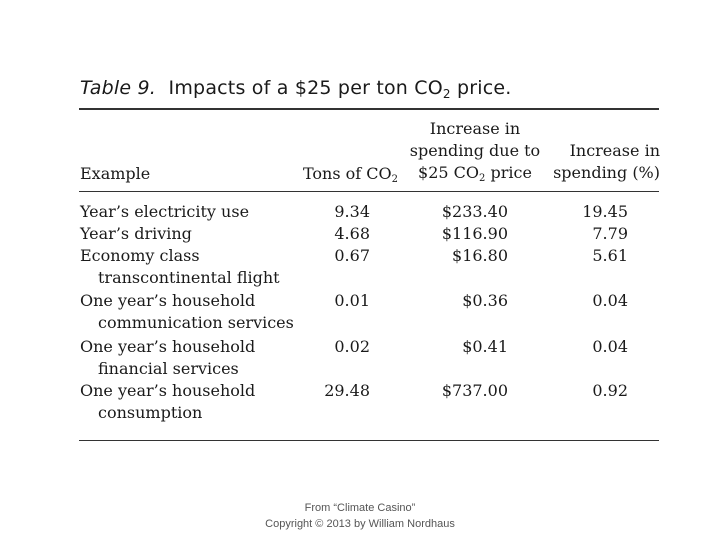 This screenshot has height=540, width=720. Describe the element at coordinates (189, 277) in the screenshot. I see `cell-example-continuation: transcontinental flight` at that location.